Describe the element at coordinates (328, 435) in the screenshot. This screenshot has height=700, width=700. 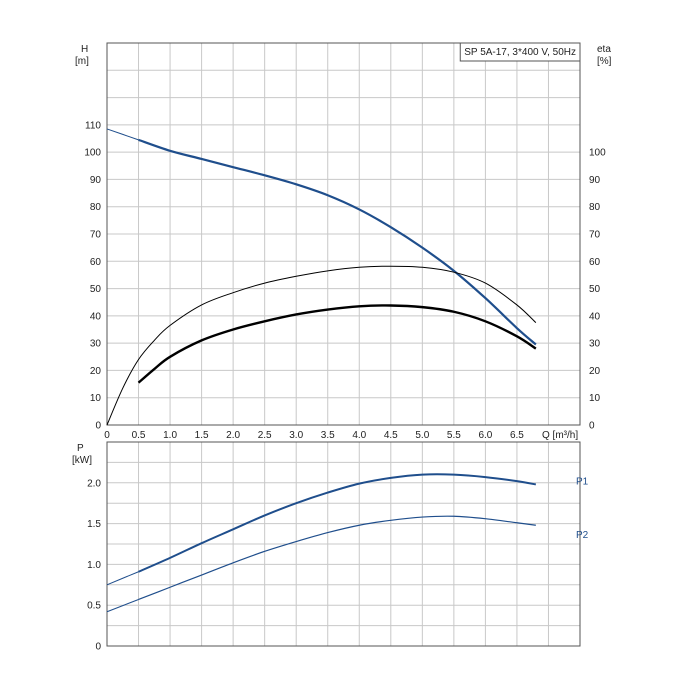
I see `x-tick-label: 3.5` at that location.